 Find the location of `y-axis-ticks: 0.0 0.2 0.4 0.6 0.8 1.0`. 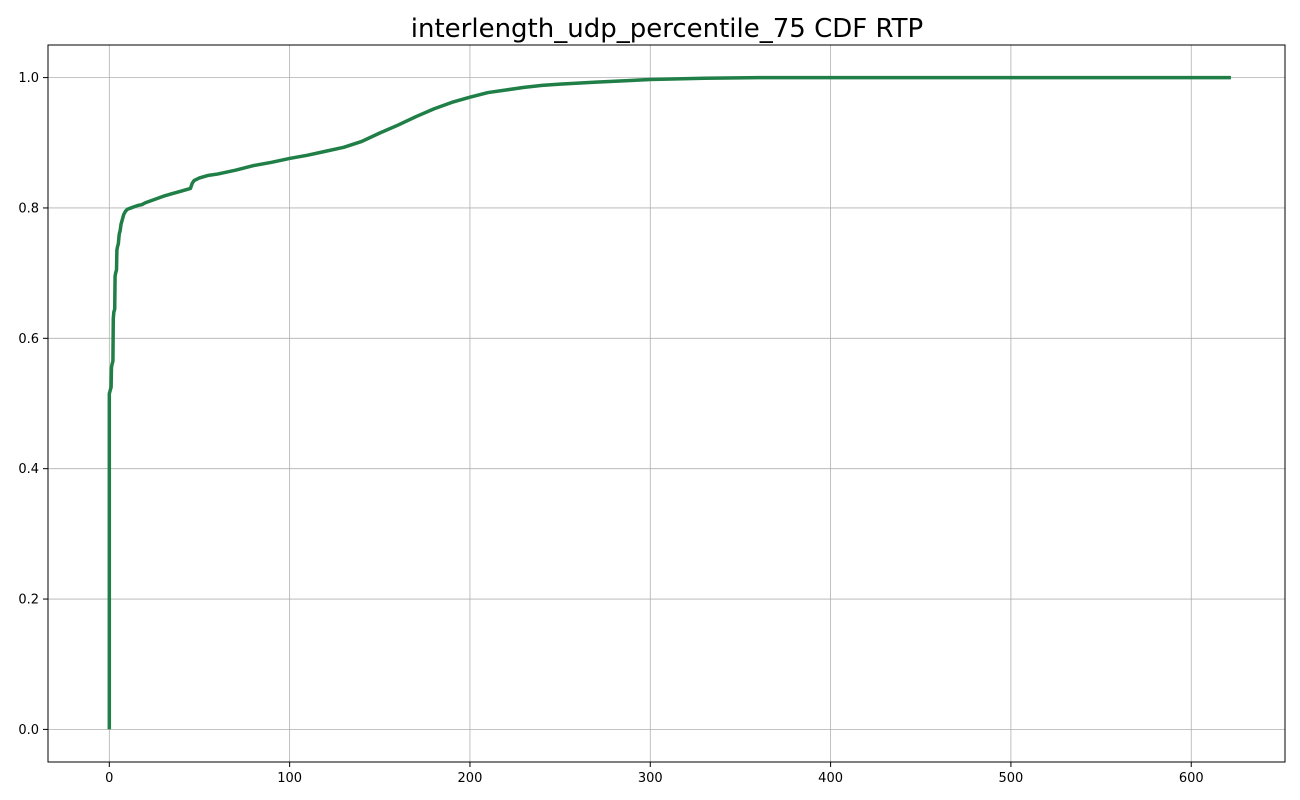

y-axis-ticks: 0.0 0.2 0.4 0.6 0.8 1.0 is located at coordinates (33, 404).